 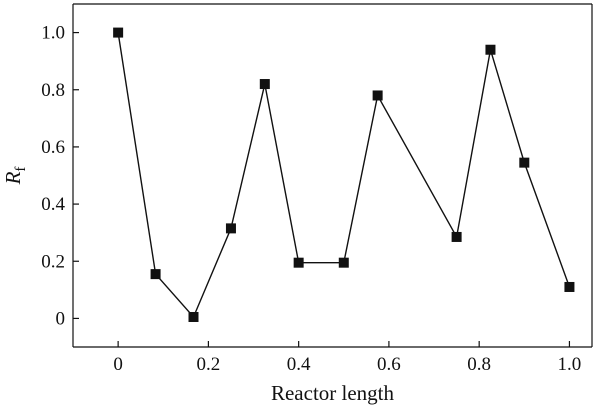 What do you see at coordinates (118, 364) in the screenshot?
I see `x-tick-label: 0` at bounding box center [118, 364].